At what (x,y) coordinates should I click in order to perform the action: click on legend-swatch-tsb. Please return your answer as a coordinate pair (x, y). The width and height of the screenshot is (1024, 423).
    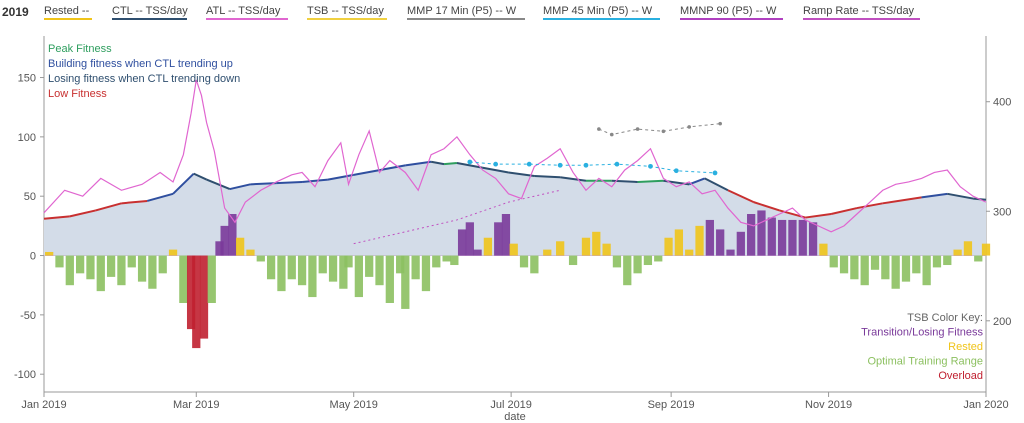
    Looking at the image, I should click on (347, 19).